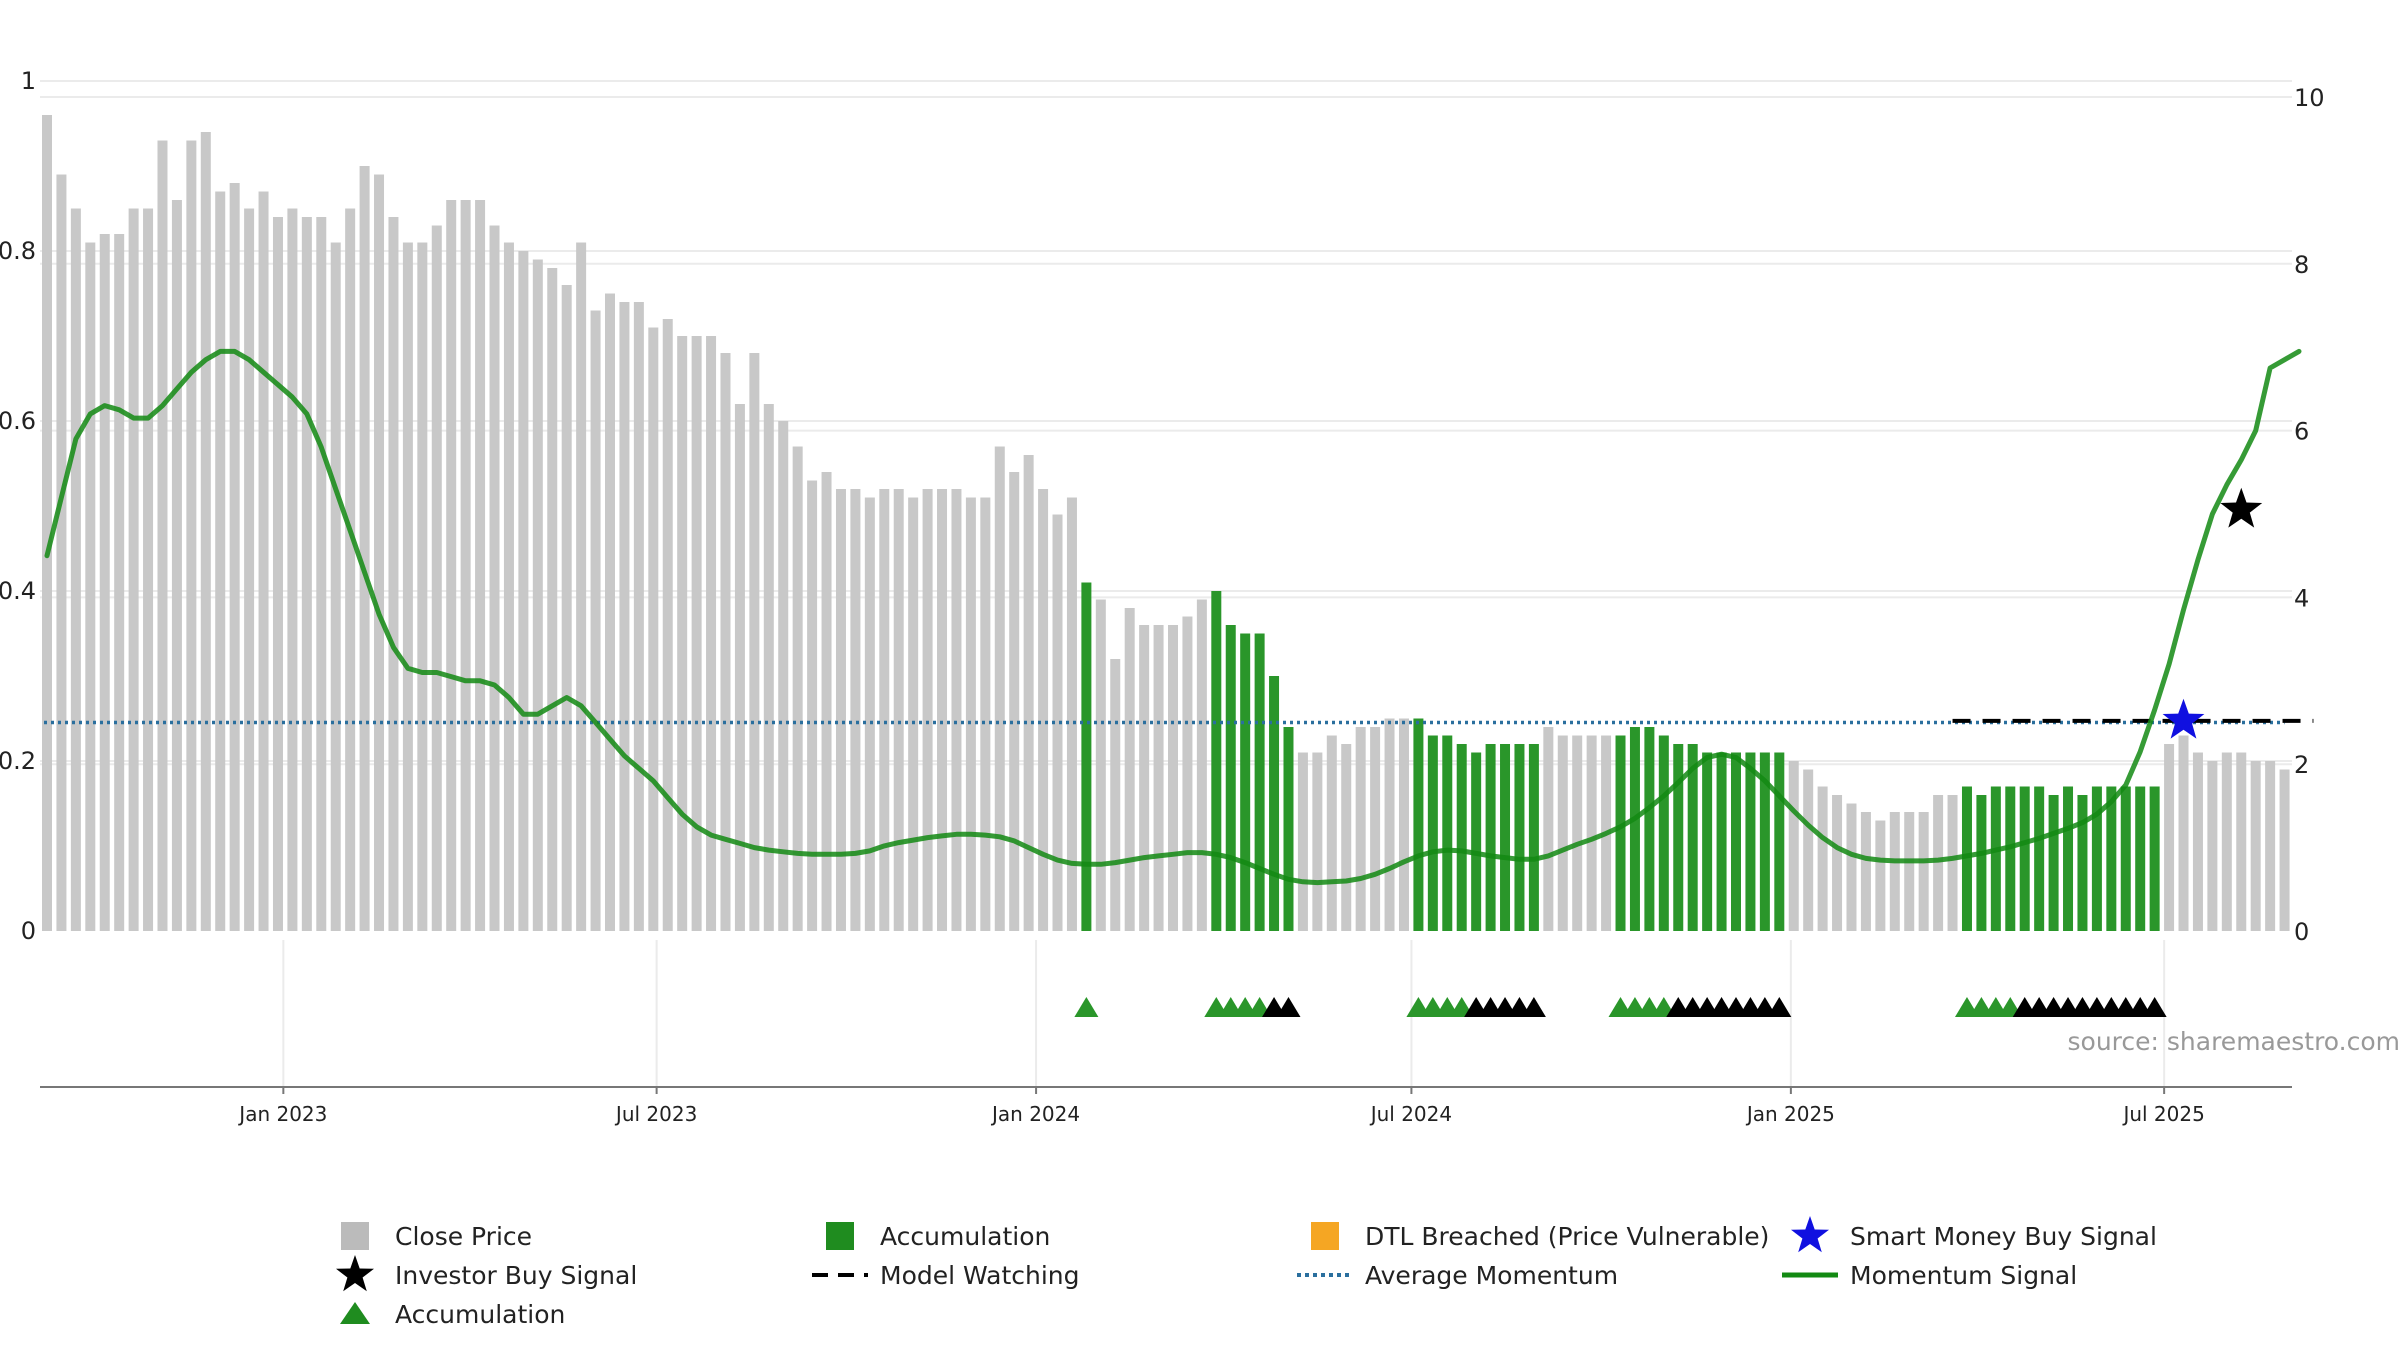 This screenshot has width=2400, height=1350. What do you see at coordinates (655, 1114) in the screenshot?
I see `x-tick-label: Jul 2023` at bounding box center [655, 1114].